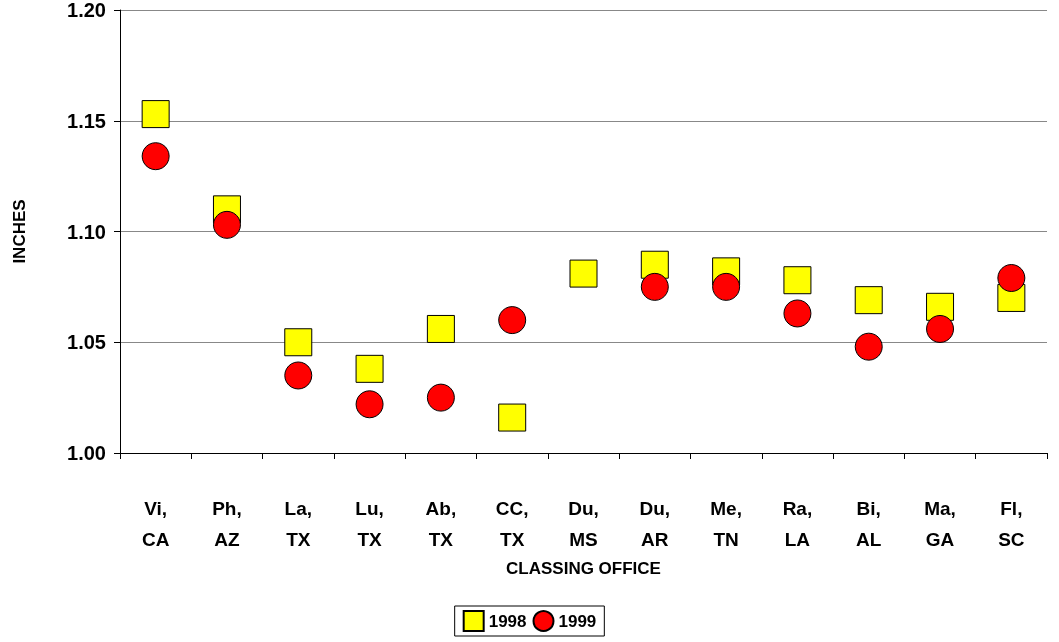  Describe the element at coordinates (726, 524) in the screenshot. I see `x-tick-label: Me, TN` at that location.